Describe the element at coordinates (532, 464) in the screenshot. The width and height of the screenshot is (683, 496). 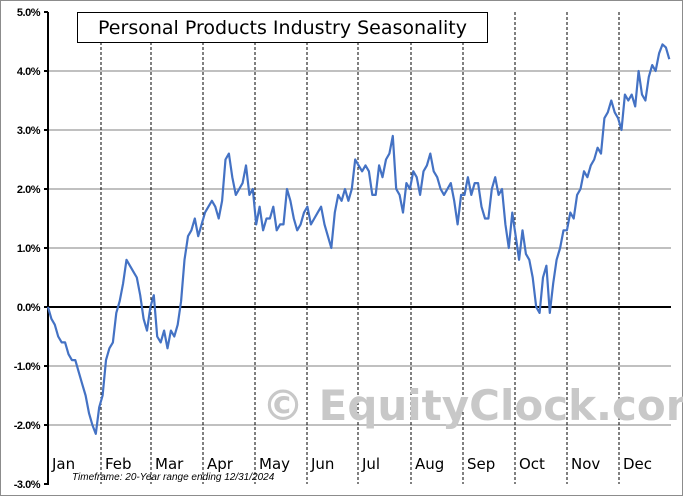
I see `month-label-oct: Oct` at that location.